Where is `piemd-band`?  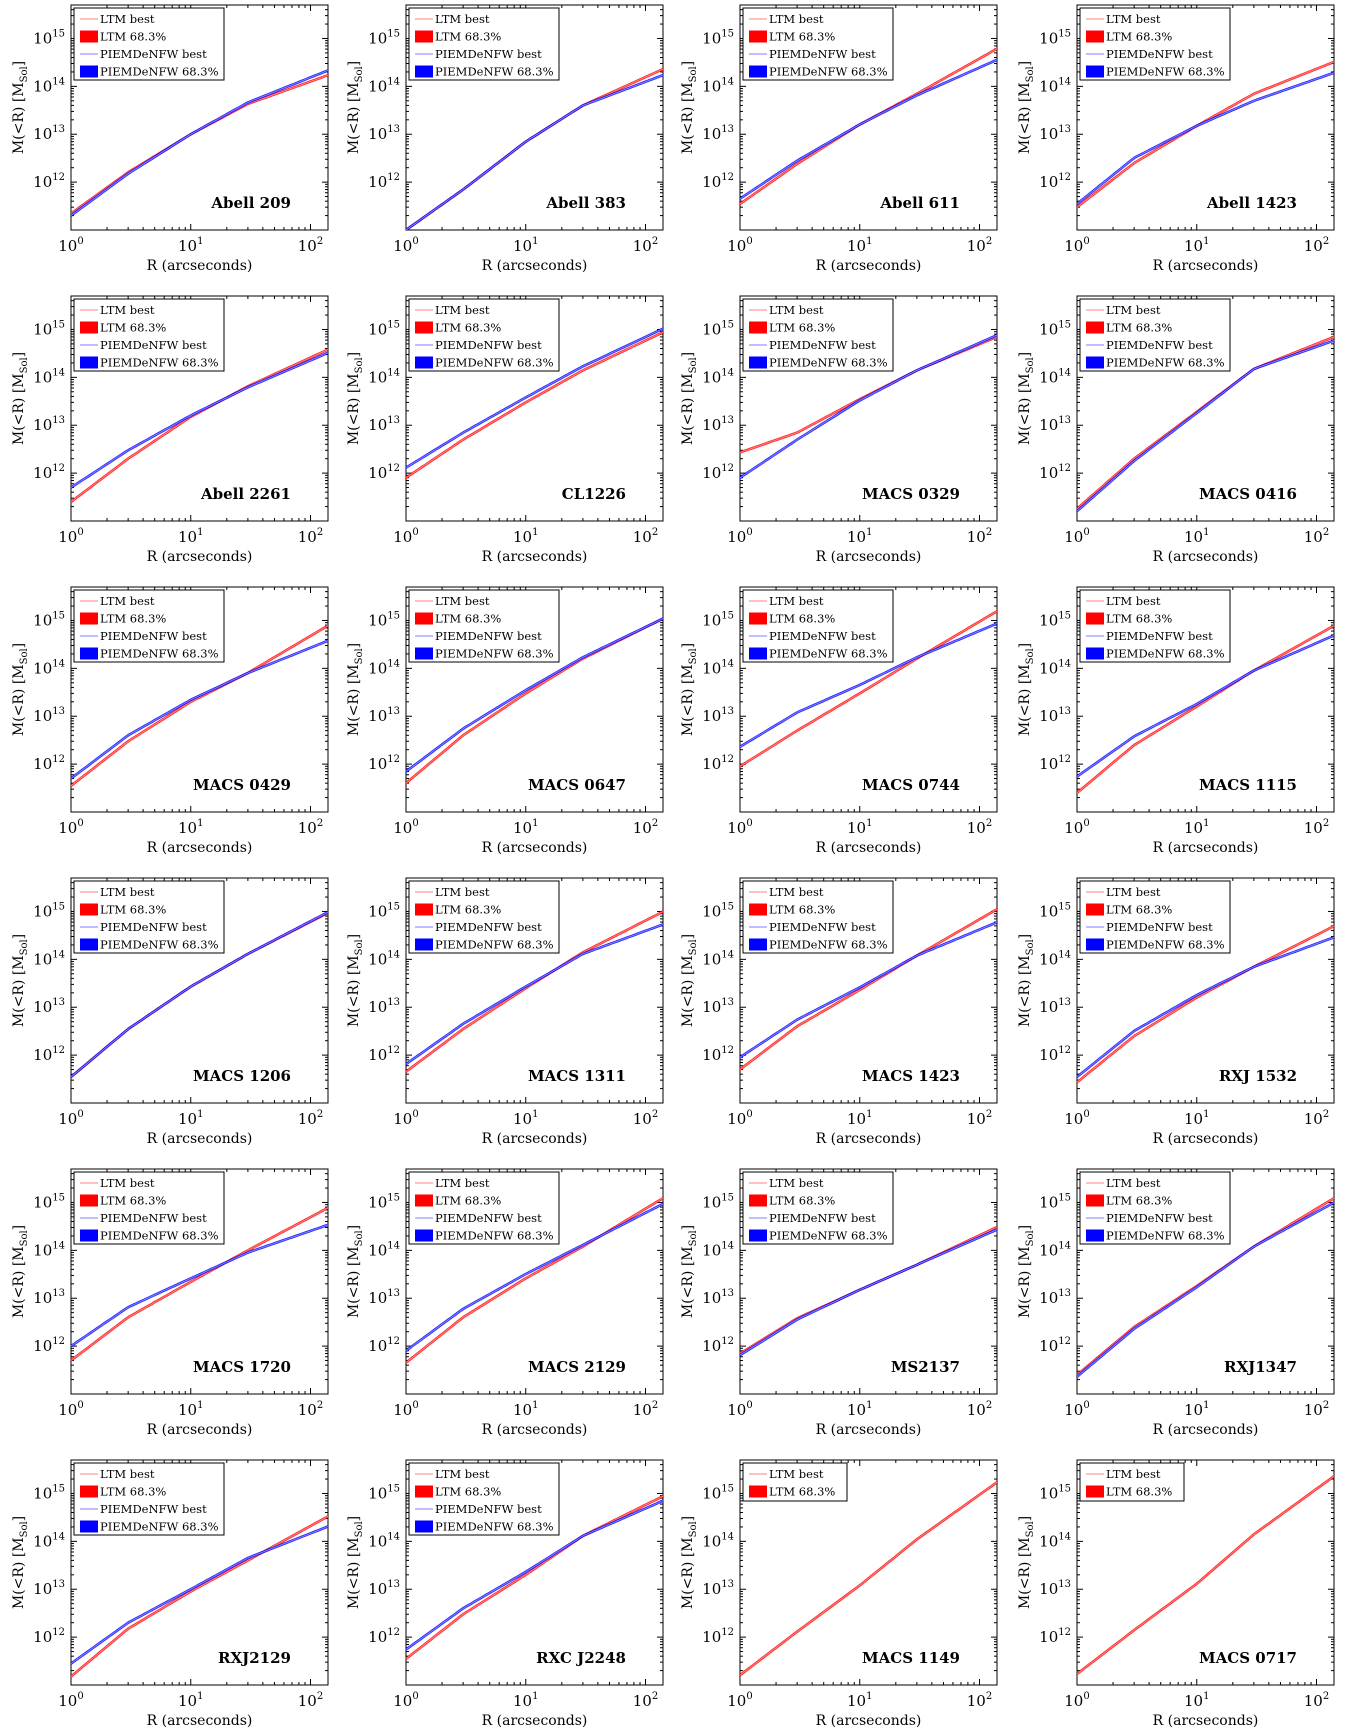 piemd-band is located at coordinates (1205, 138).